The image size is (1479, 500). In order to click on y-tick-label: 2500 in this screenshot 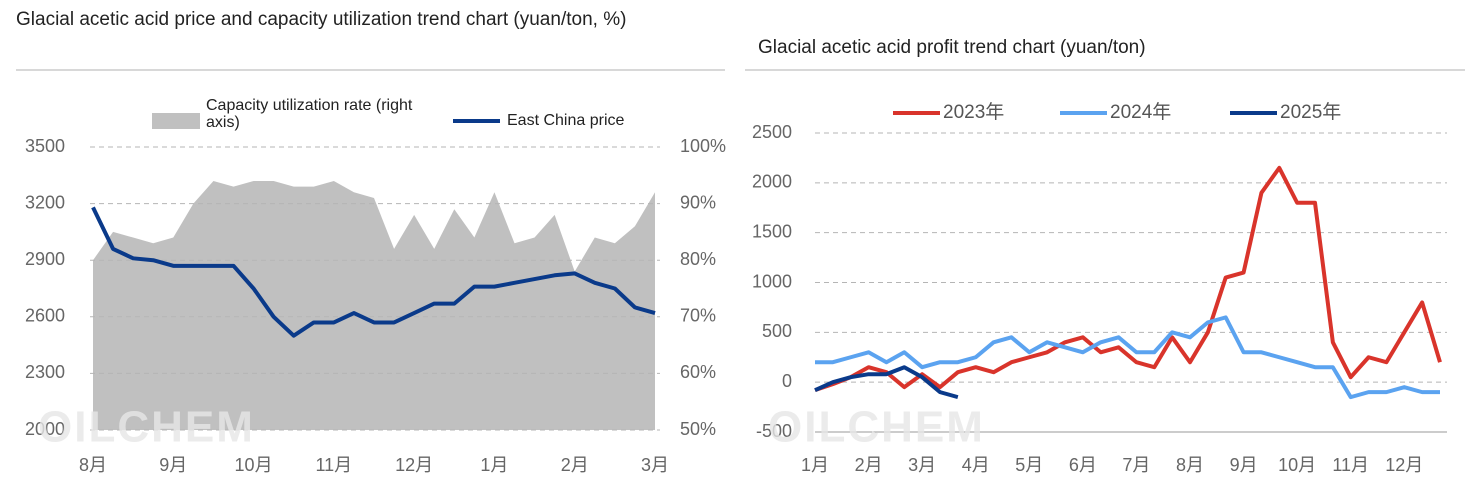, I will do `click(772, 132)`.